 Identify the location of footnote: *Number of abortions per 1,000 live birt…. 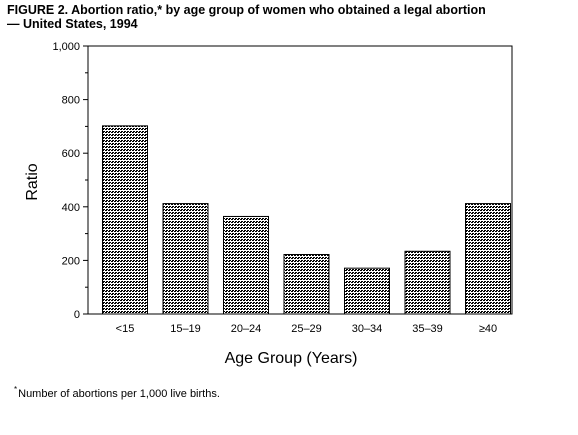
(117, 392).